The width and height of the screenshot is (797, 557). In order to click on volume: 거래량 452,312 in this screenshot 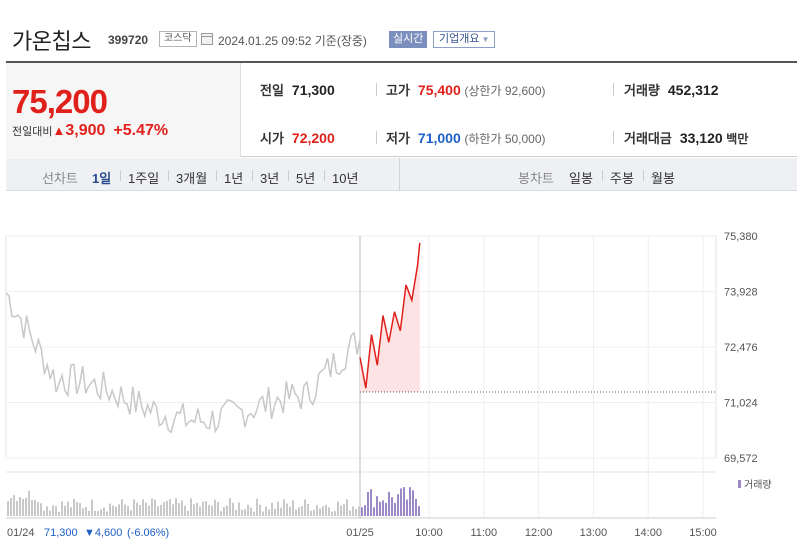, I will do `click(671, 89)`.